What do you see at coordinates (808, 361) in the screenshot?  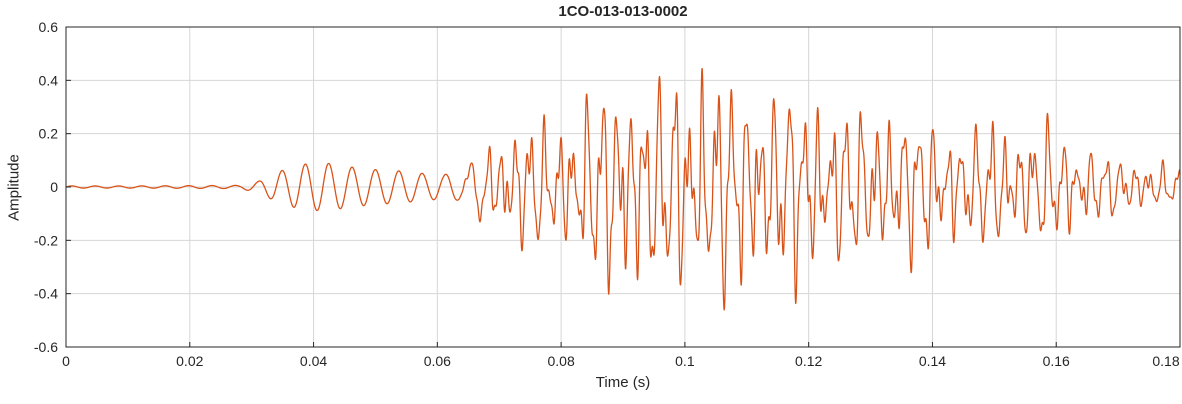 I see `x-tick-label: 0.12` at bounding box center [808, 361].